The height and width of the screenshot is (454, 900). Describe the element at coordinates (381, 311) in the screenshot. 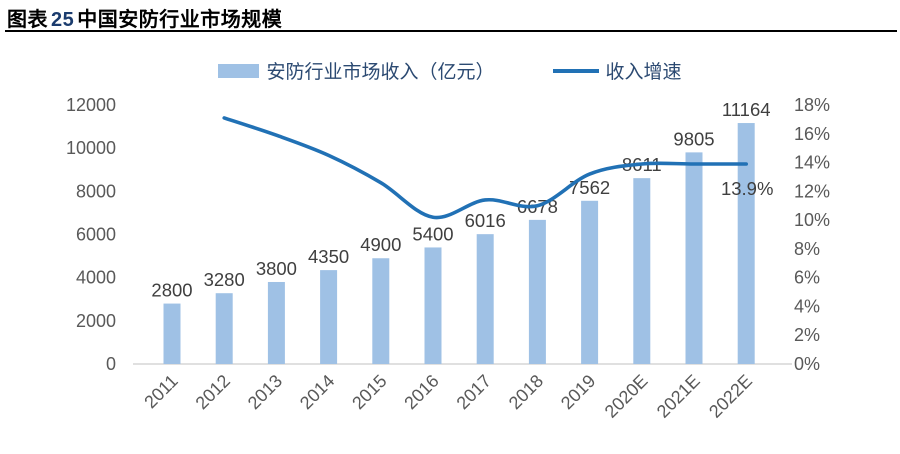

I see `bar-2015` at that location.